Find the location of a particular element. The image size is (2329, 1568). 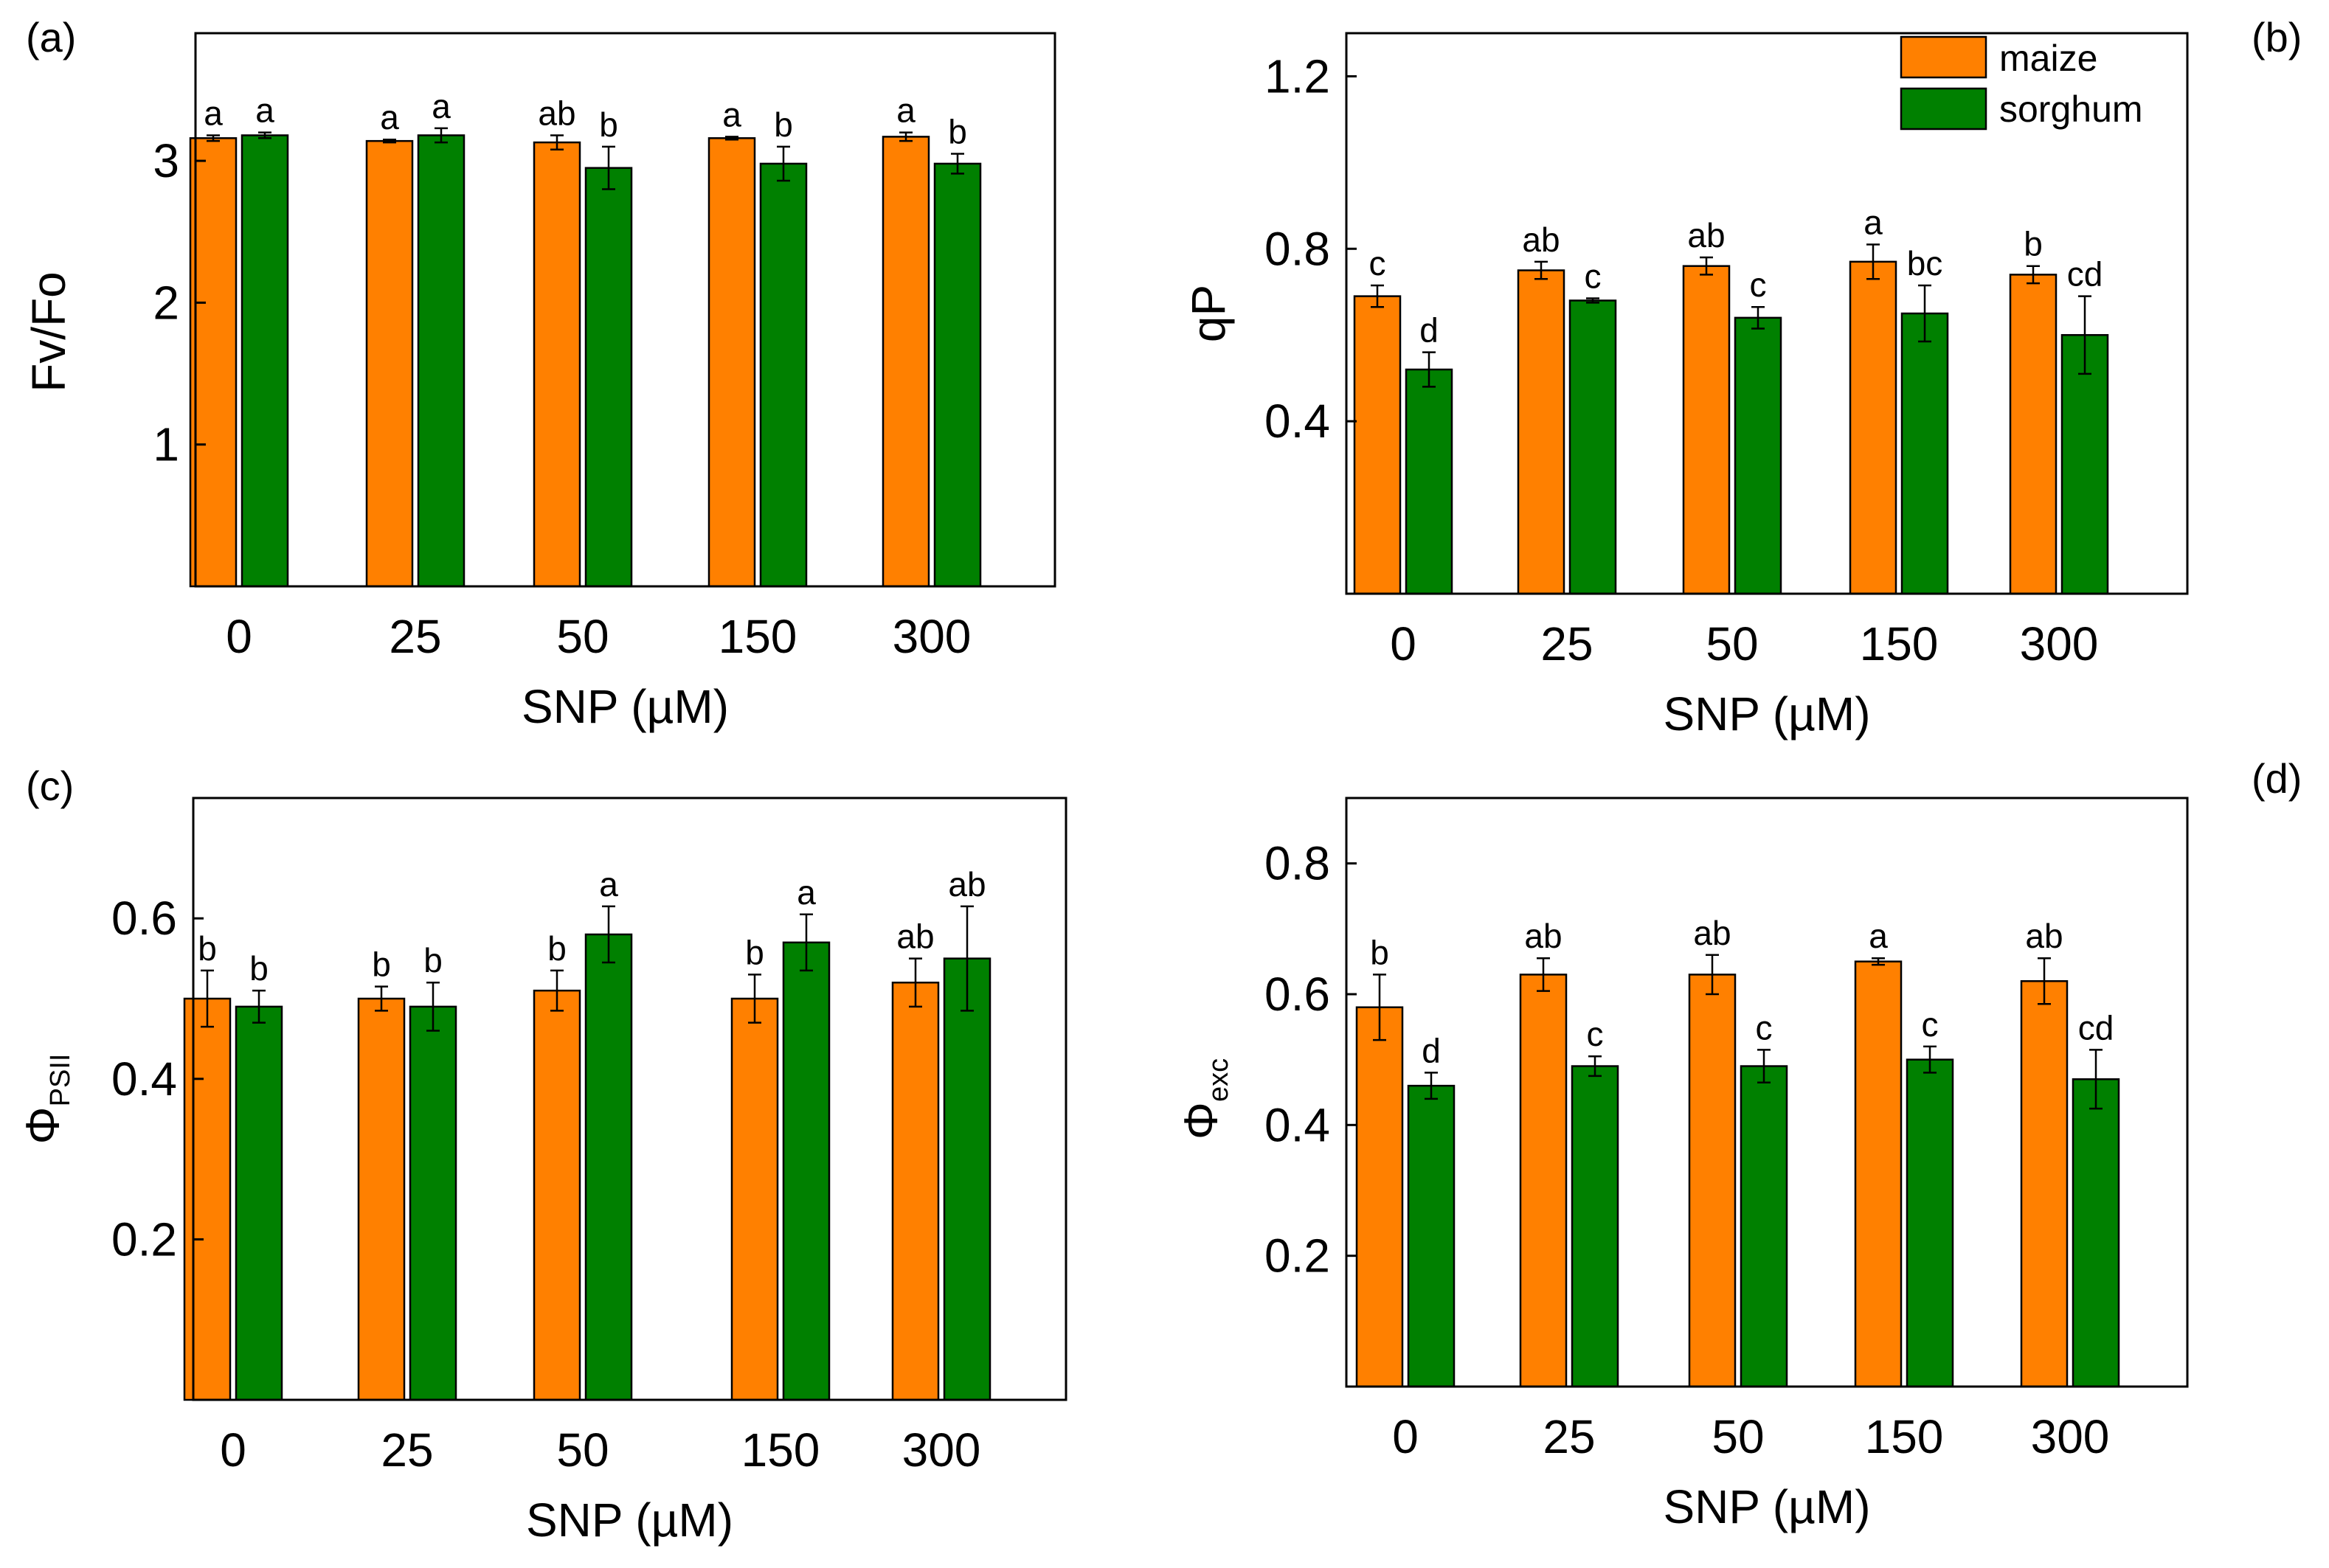

y-tick-label: 3 is located at coordinates (166, 160).